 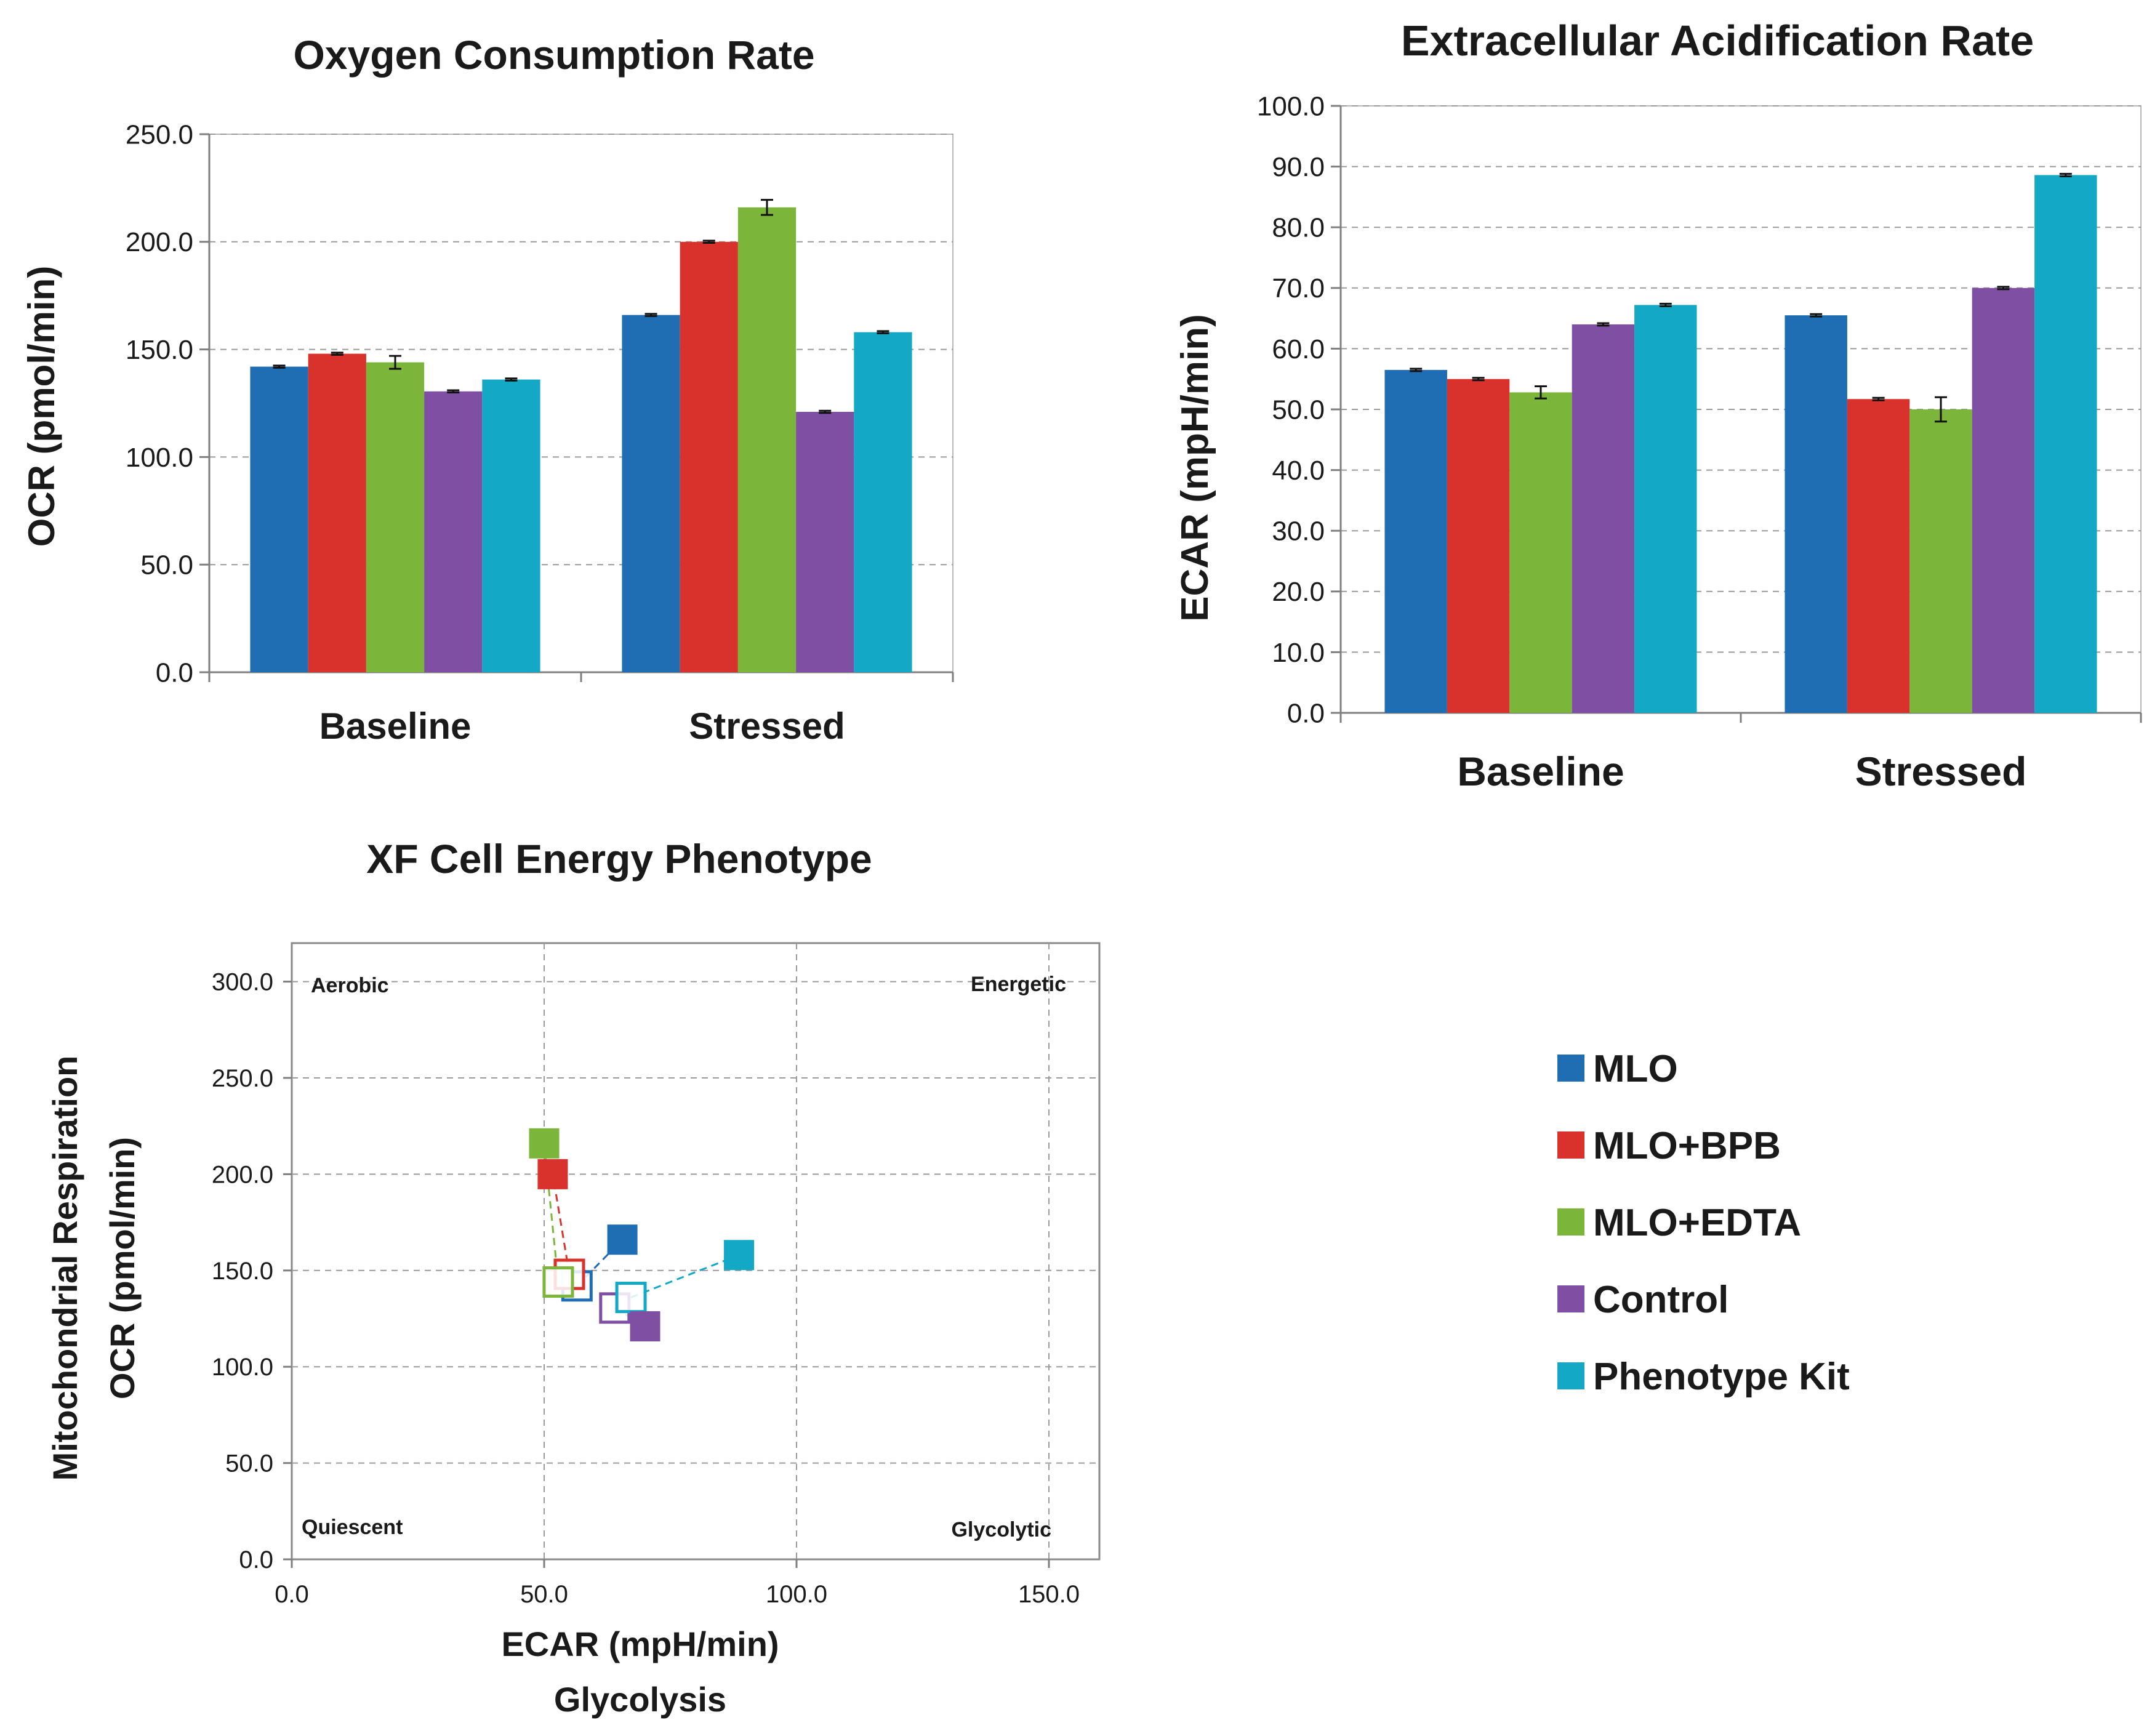 I want to click on legend-swatch-mlo-bpb, so click(x=1570, y=1145).